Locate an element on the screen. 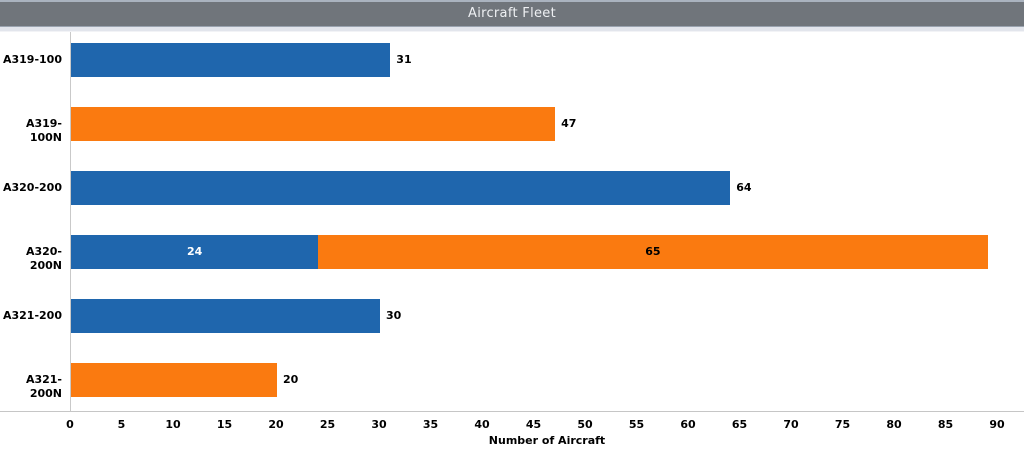  category-label: A321-200N is located at coordinates (43, 386).